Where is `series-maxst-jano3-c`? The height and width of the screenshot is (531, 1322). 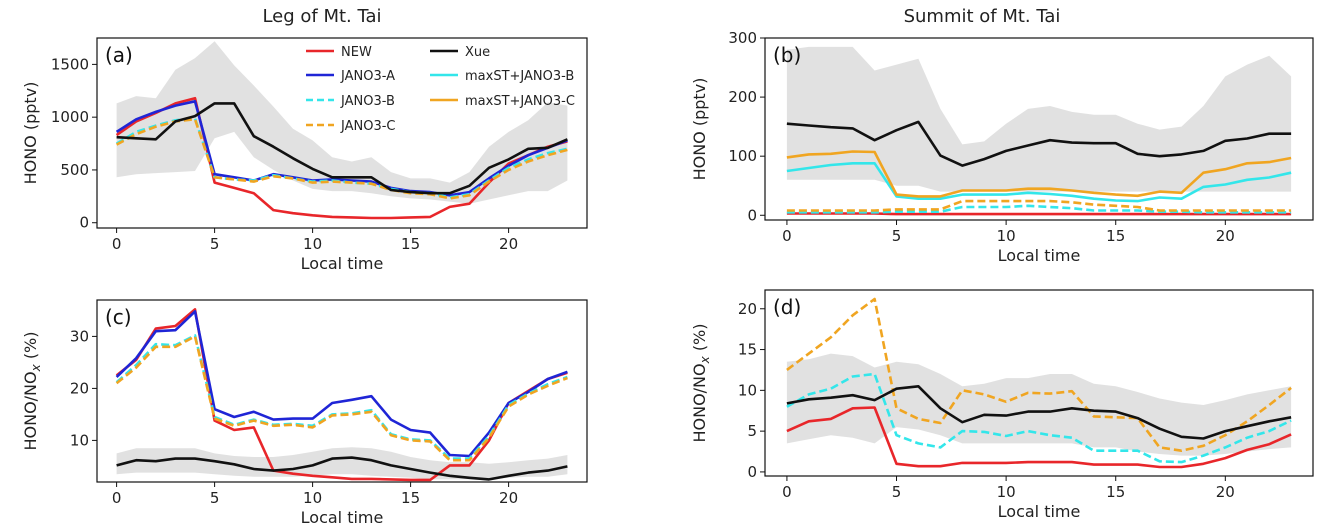
series-maxst-jano3-c is located at coordinates (1039, 174).